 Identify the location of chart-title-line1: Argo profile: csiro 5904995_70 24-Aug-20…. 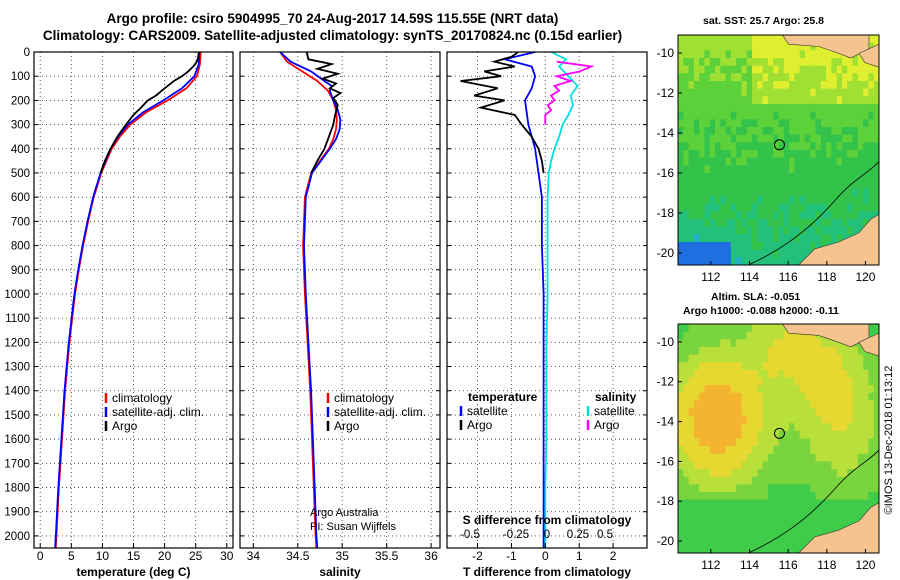
(332, 18).